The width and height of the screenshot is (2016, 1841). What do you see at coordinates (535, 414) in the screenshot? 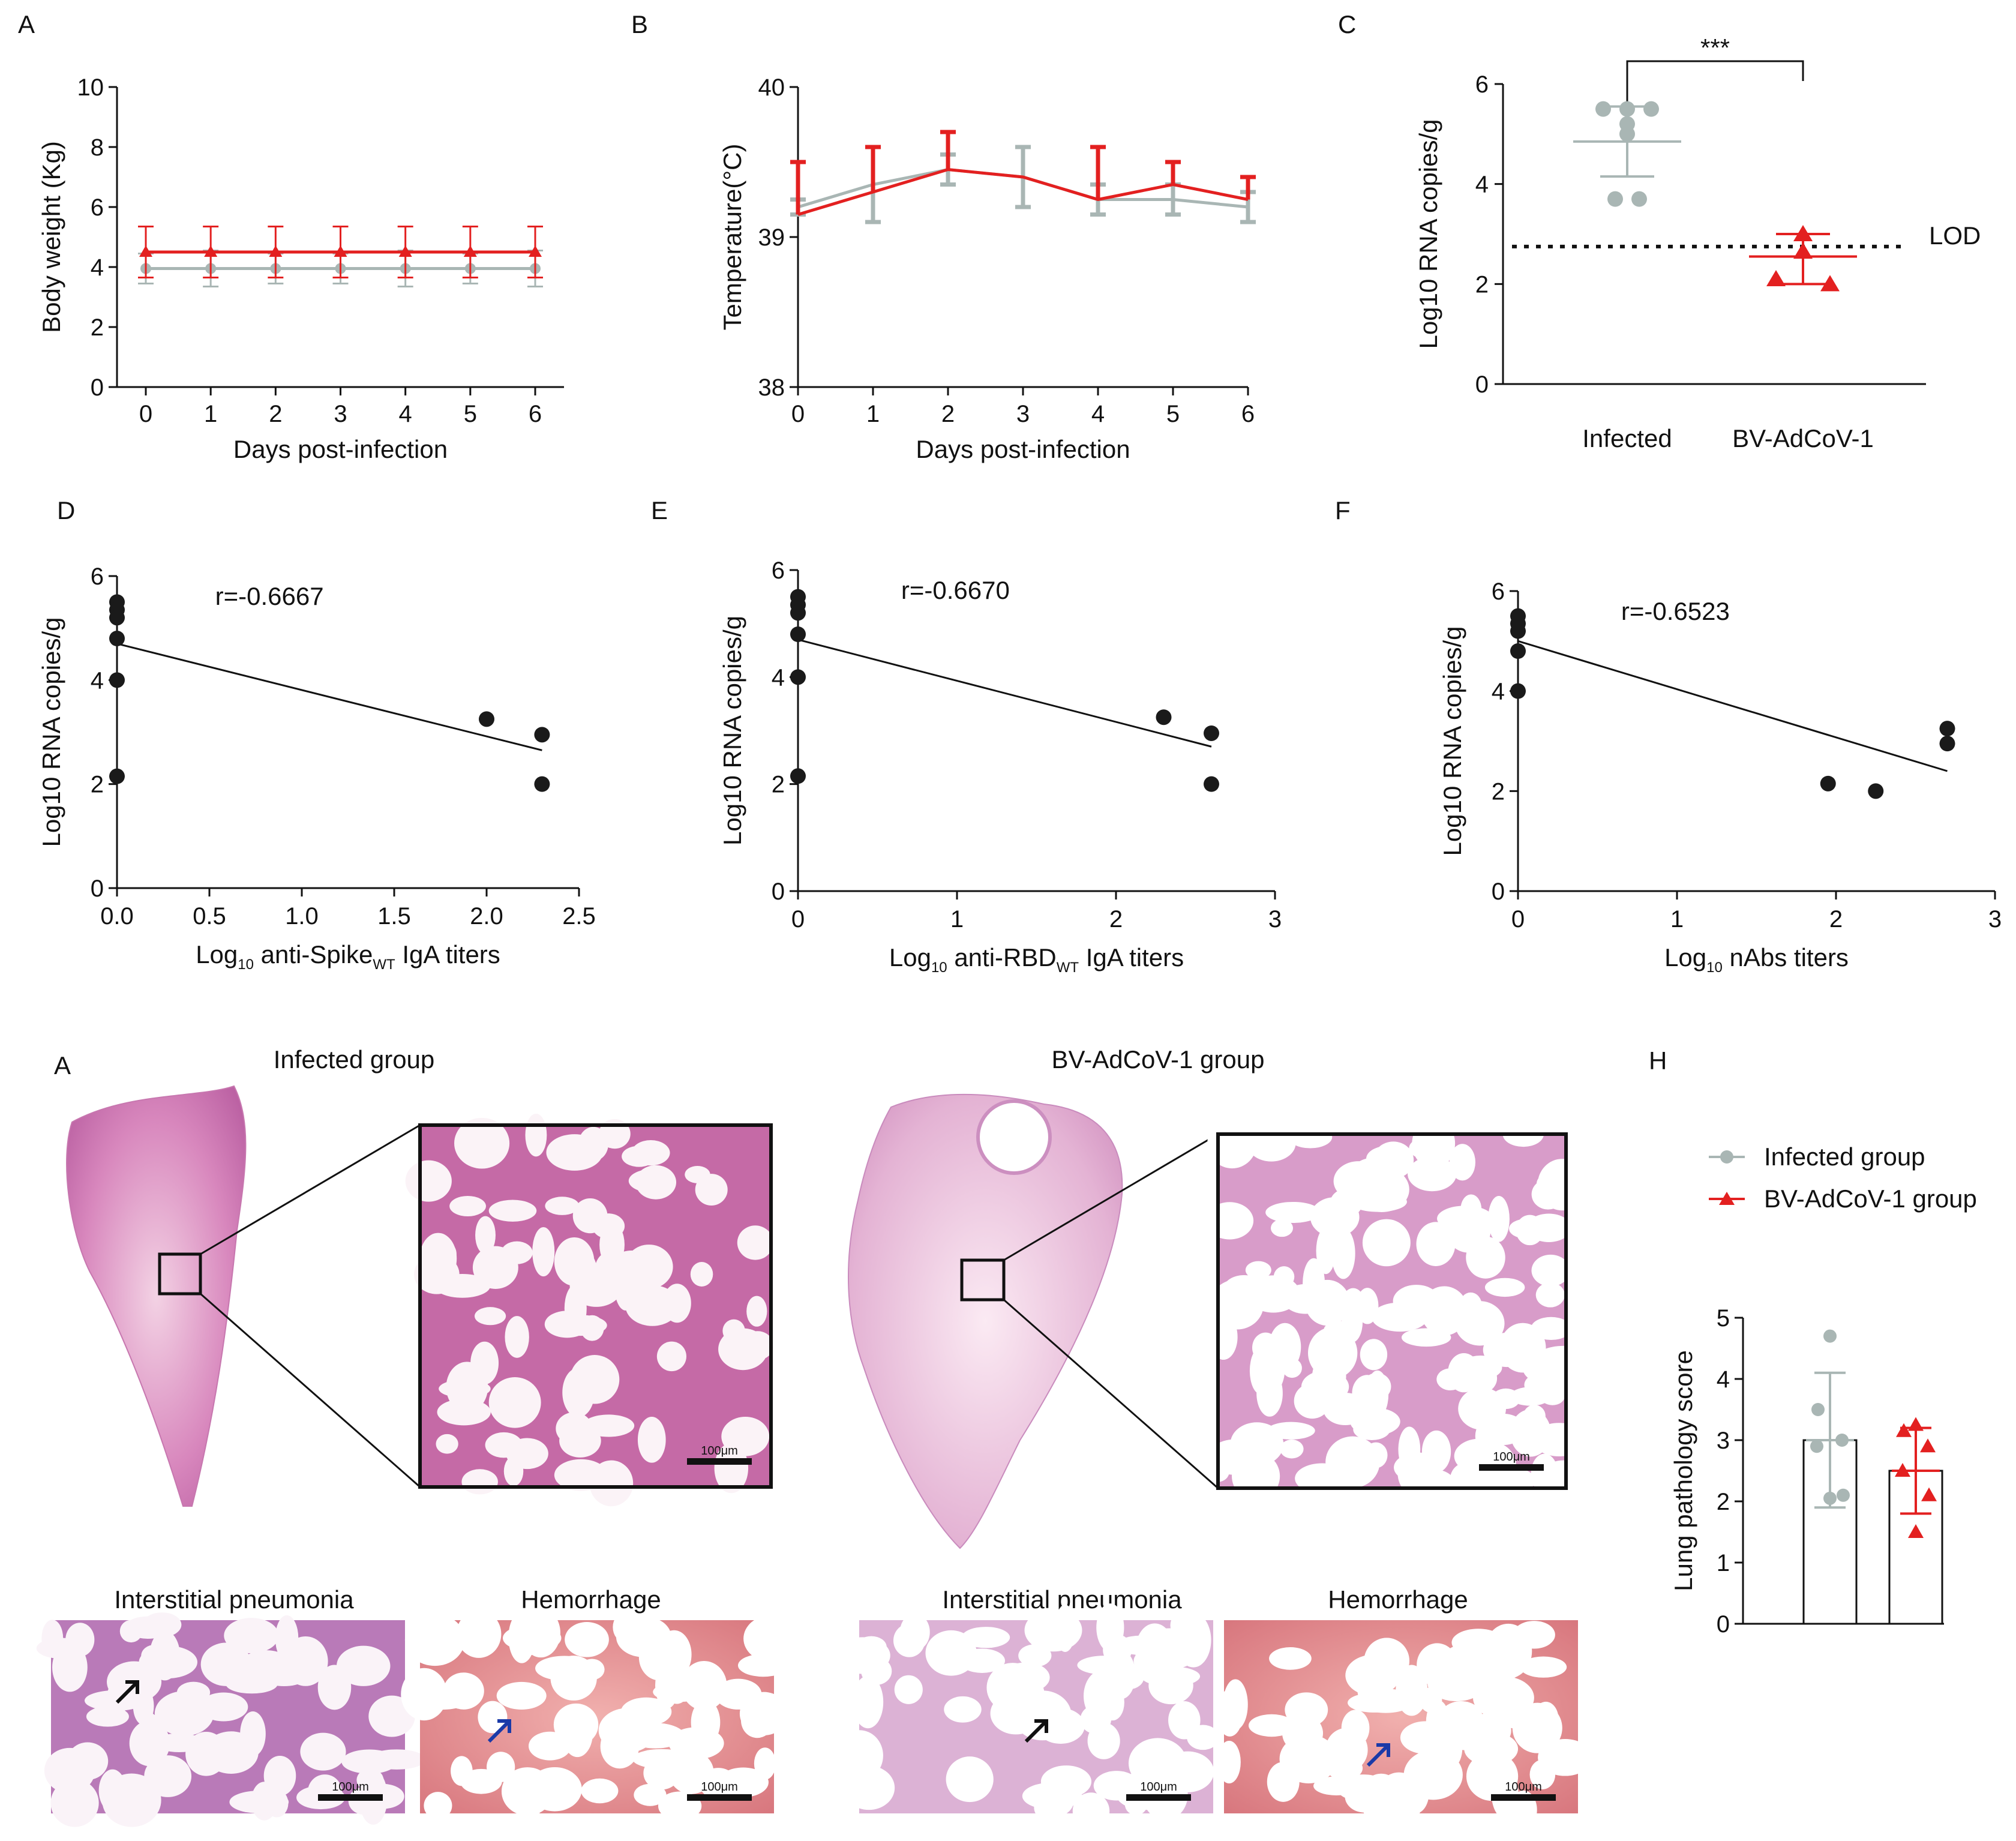
I see `x-tick-label: 6` at bounding box center [535, 414].